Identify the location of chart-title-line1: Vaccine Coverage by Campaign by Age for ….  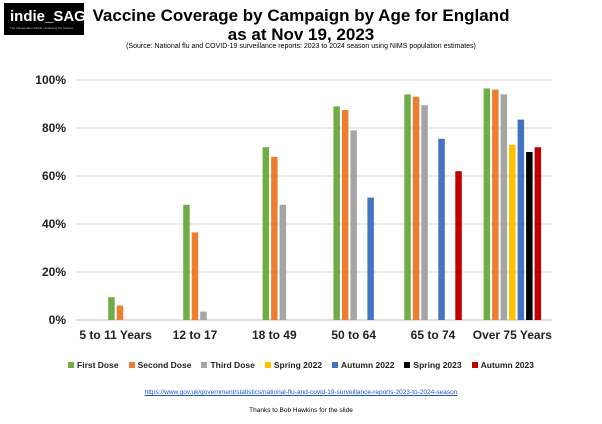
(301, 15).